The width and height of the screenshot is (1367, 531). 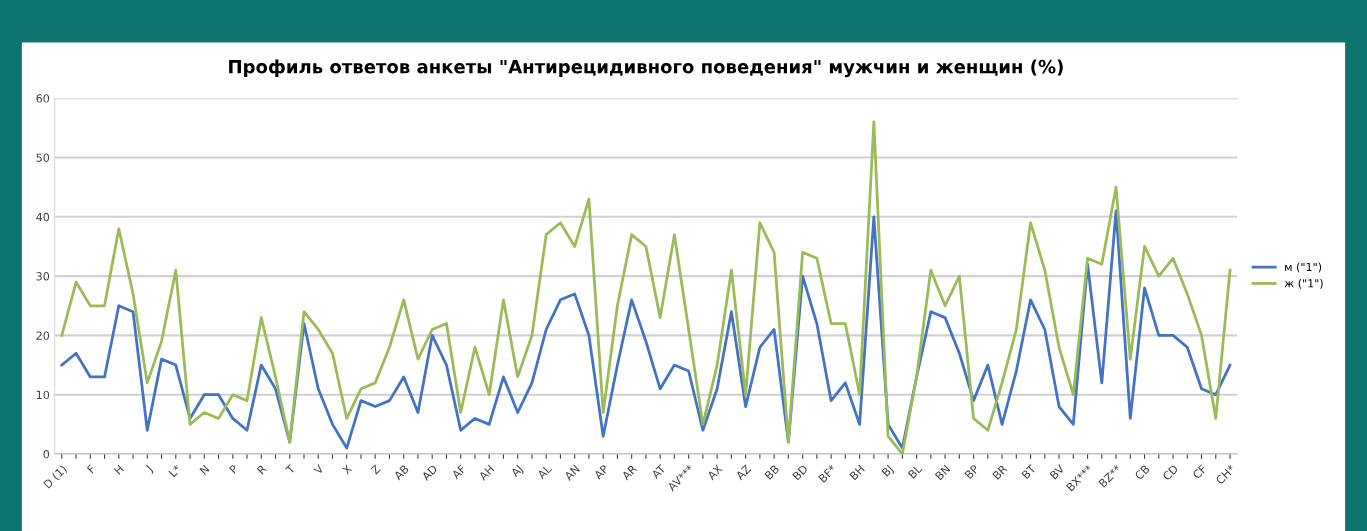 What do you see at coordinates (1057, 472) in the screenshot?
I see `x-tick-label: BV` at bounding box center [1057, 472].